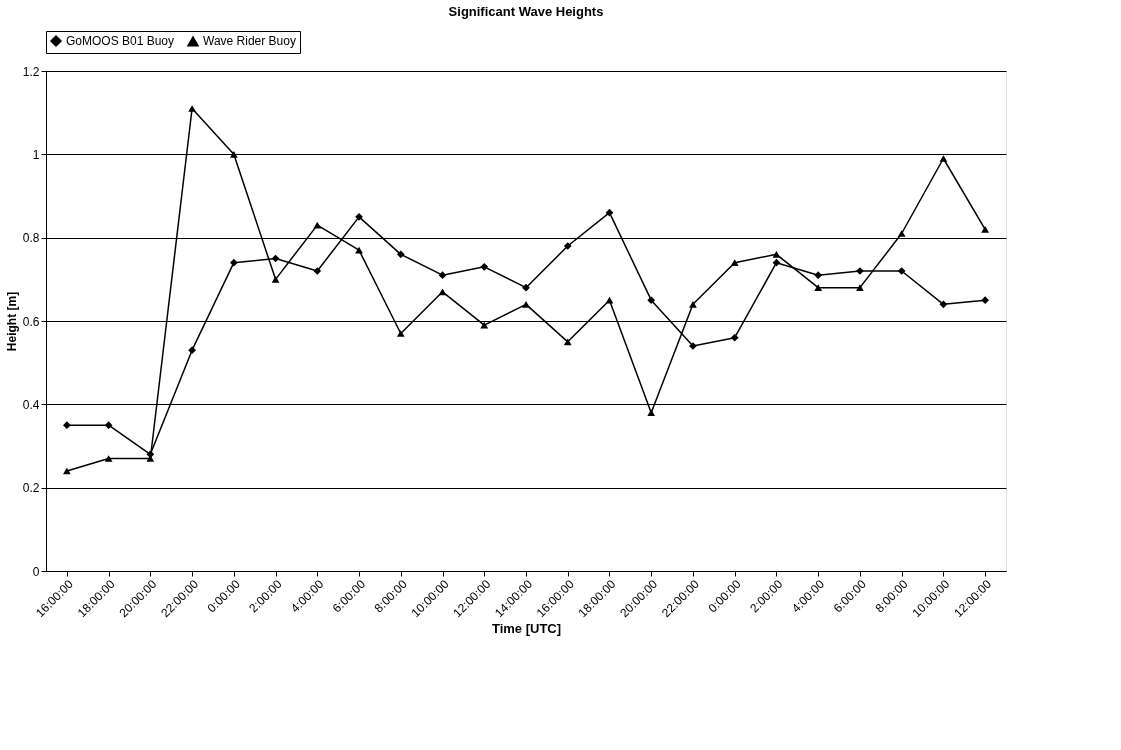 The height and width of the screenshot is (750, 1121). What do you see at coordinates (36, 154) in the screenshot?
I see `y-tick-label: 1` at bounding box center [36, 154].